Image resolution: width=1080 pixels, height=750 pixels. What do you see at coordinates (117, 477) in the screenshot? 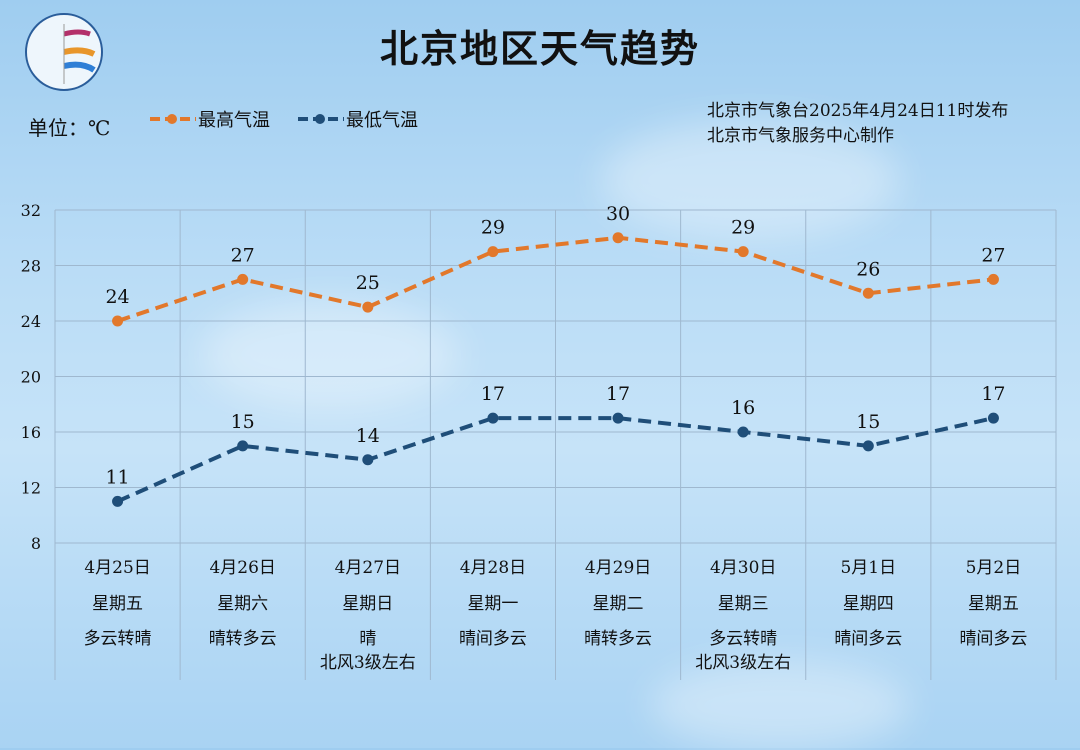
I see `data-label-low: 11` at bounding box center [117, 477].